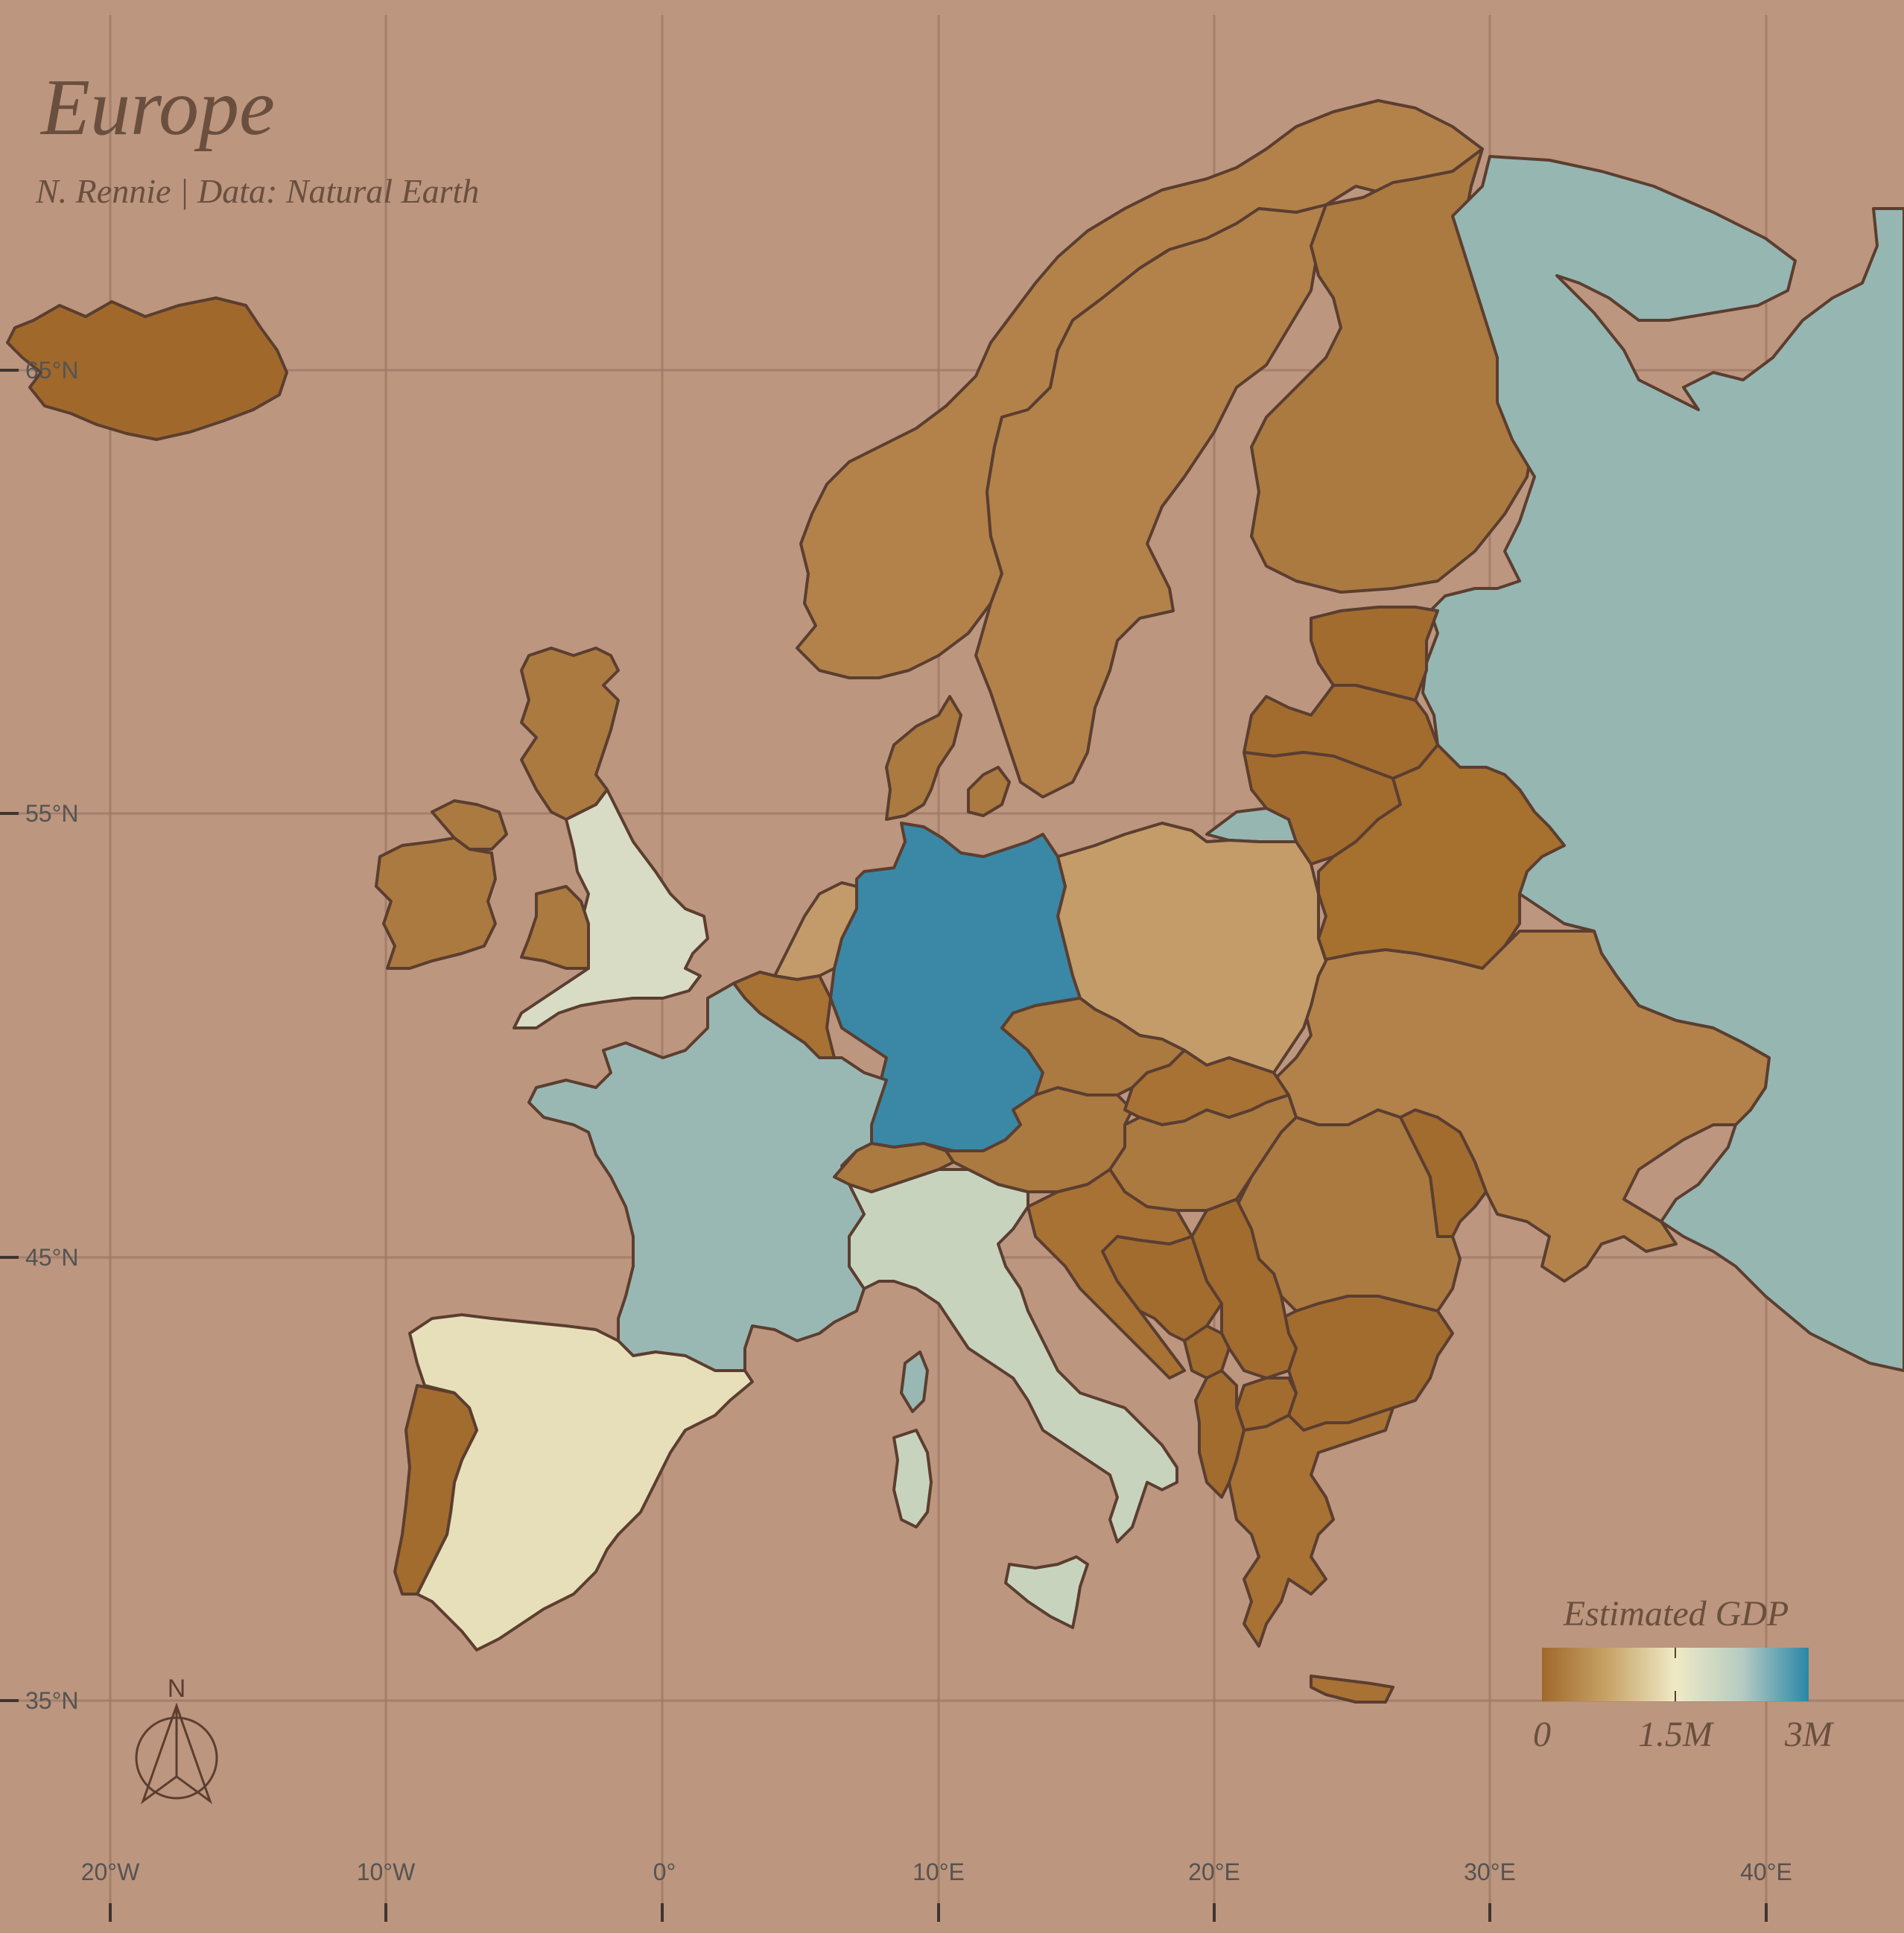 This screenshot has width=1904, height=1933. Describe the element at coordinates (1676, 1614) in the screenshot. I see `legend-title: Estimated GDP` at that location.